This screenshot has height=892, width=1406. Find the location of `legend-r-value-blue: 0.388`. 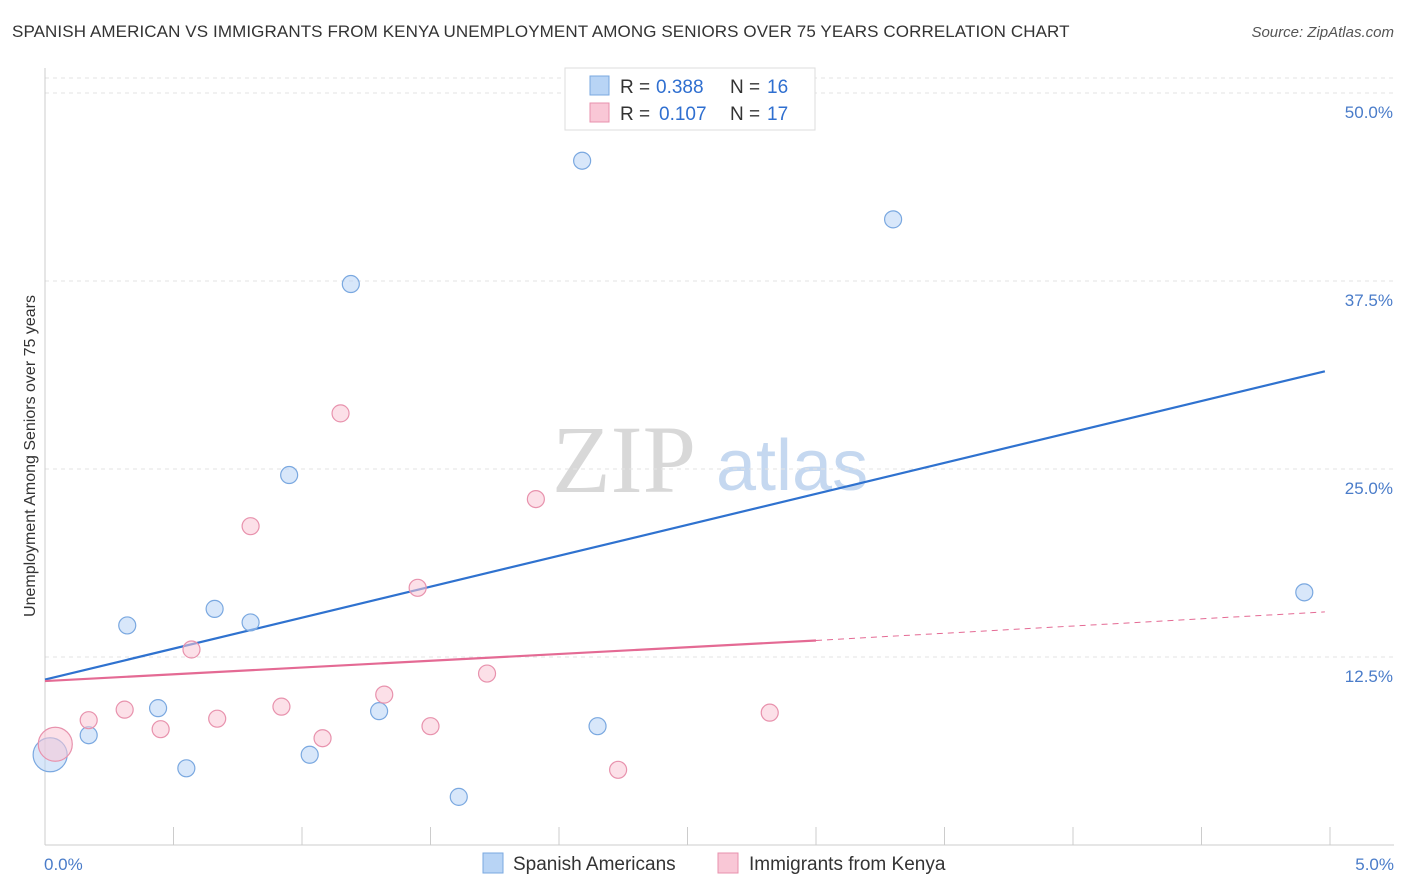

legend-r-value-blue: 0.388 is located at coordinates (680, 87).